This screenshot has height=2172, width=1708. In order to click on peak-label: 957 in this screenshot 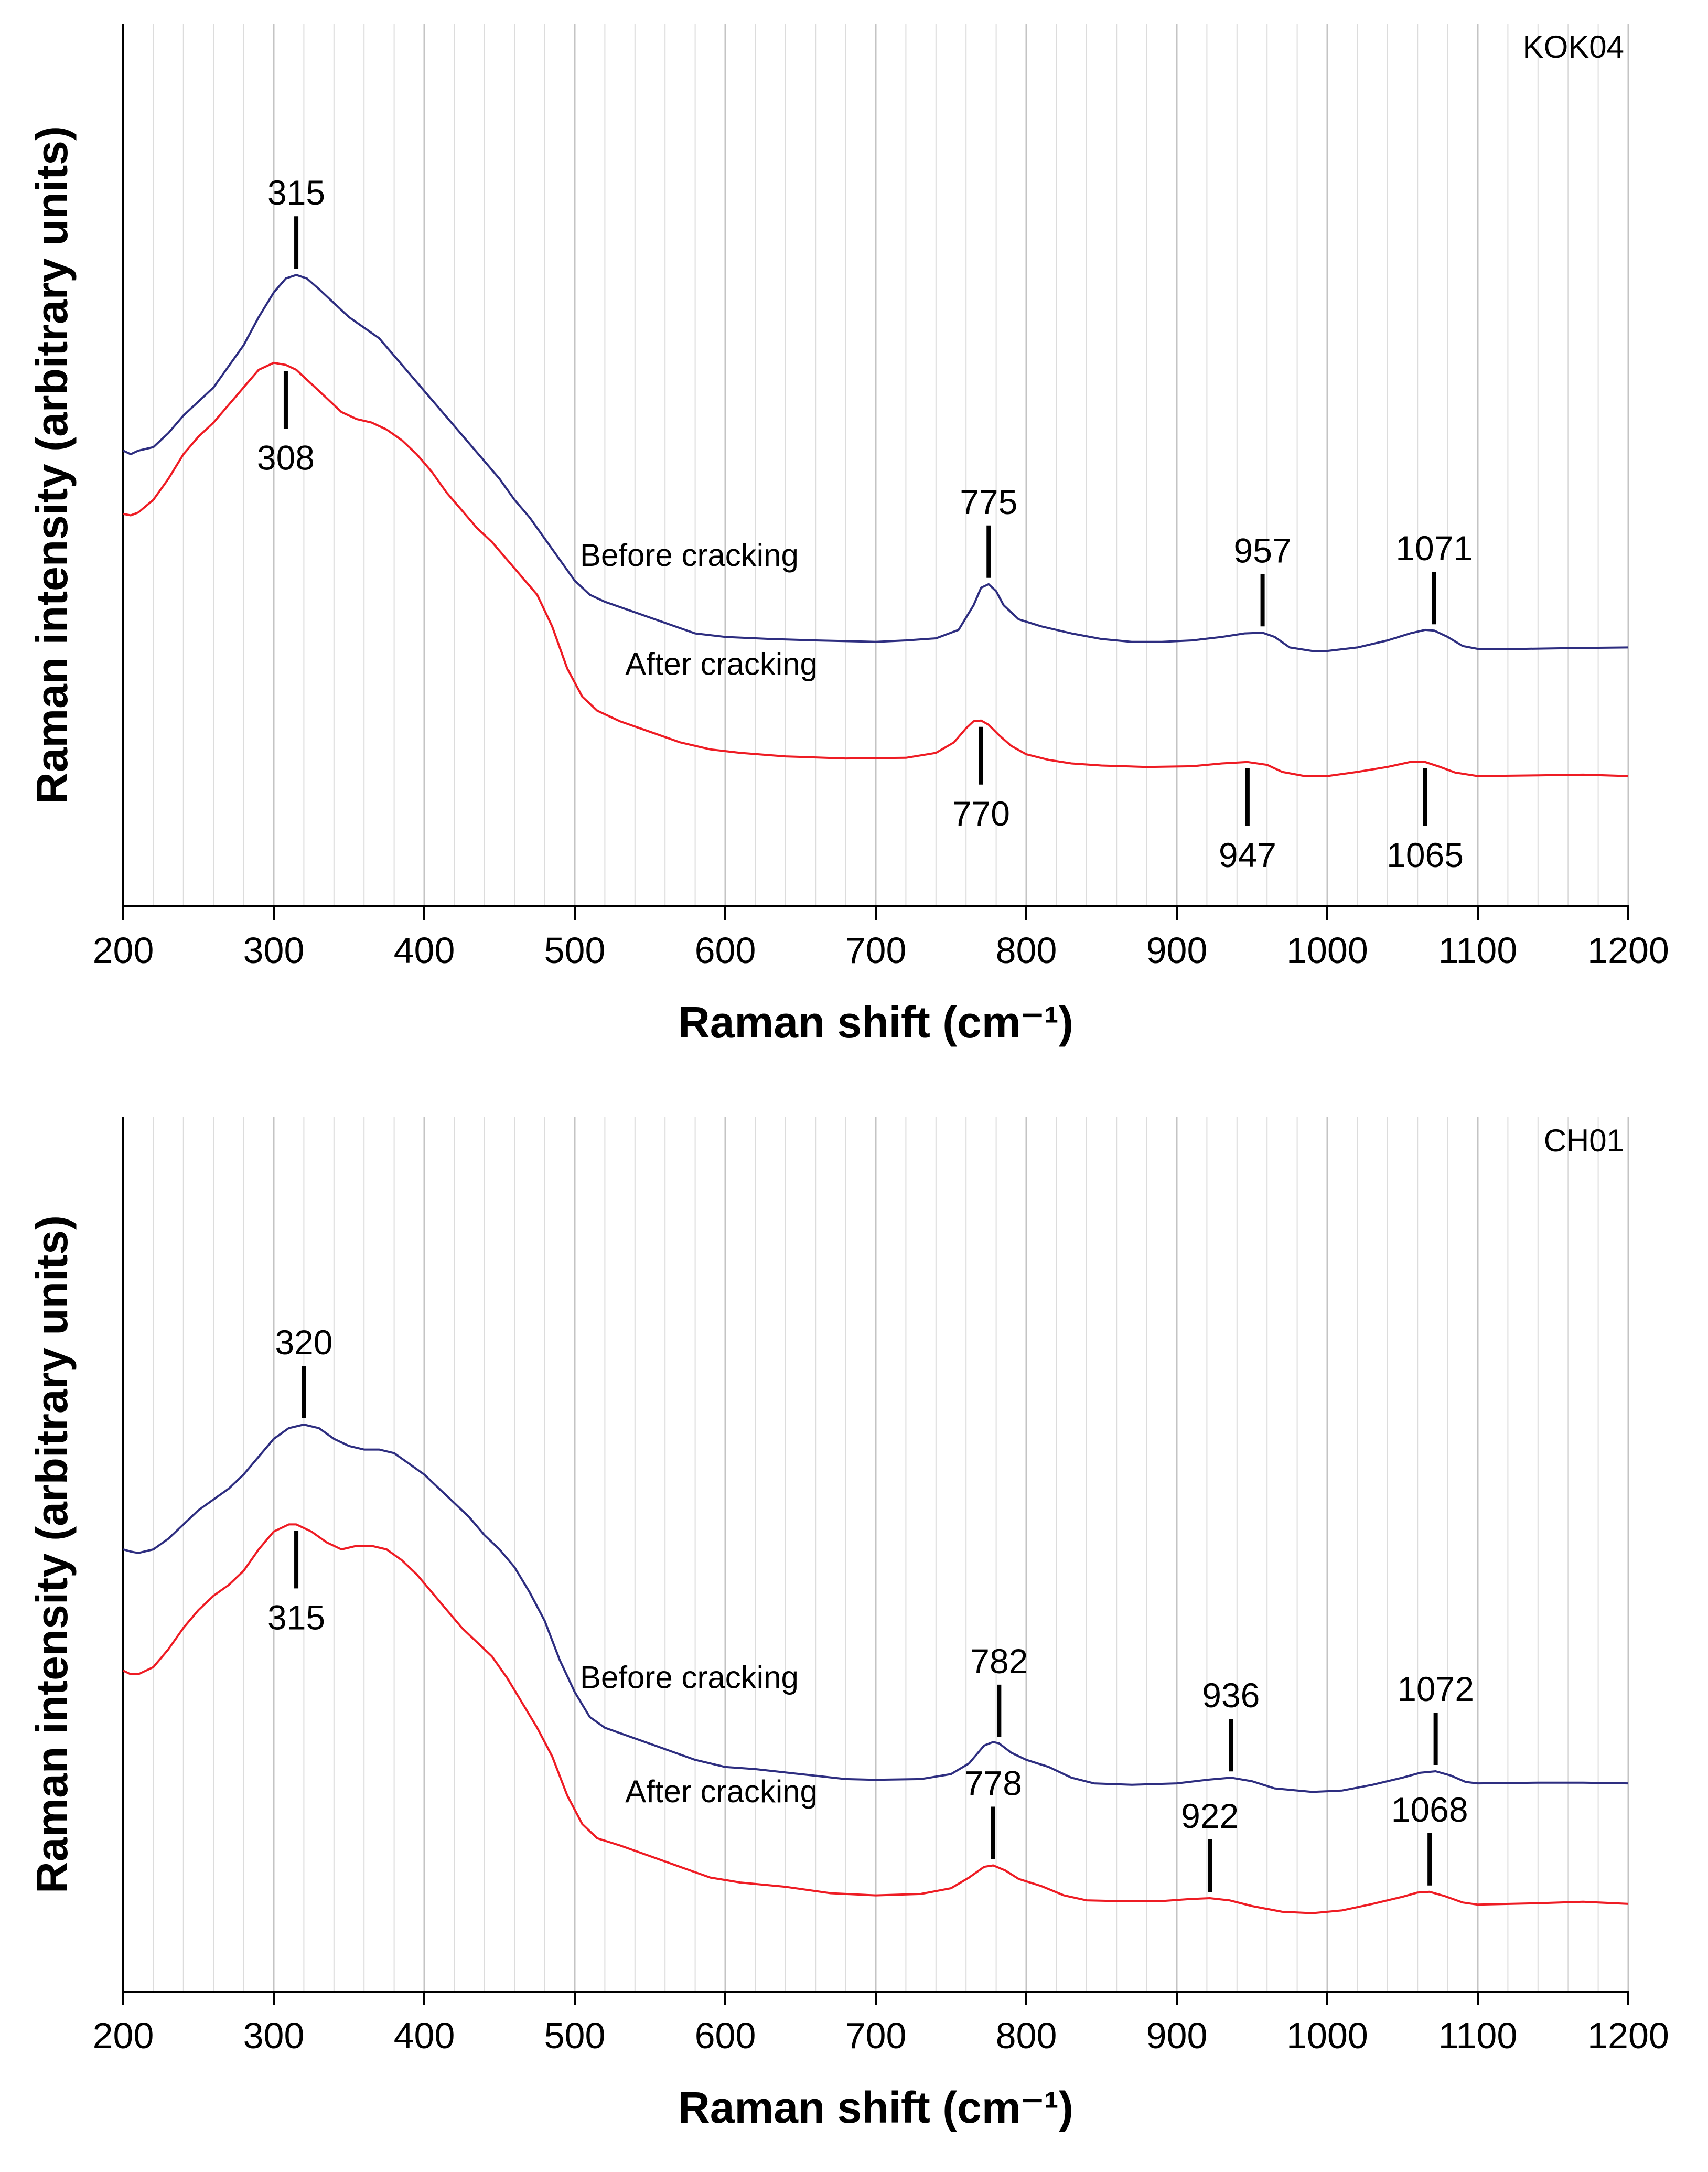, I will do `click(1263, 550)`.